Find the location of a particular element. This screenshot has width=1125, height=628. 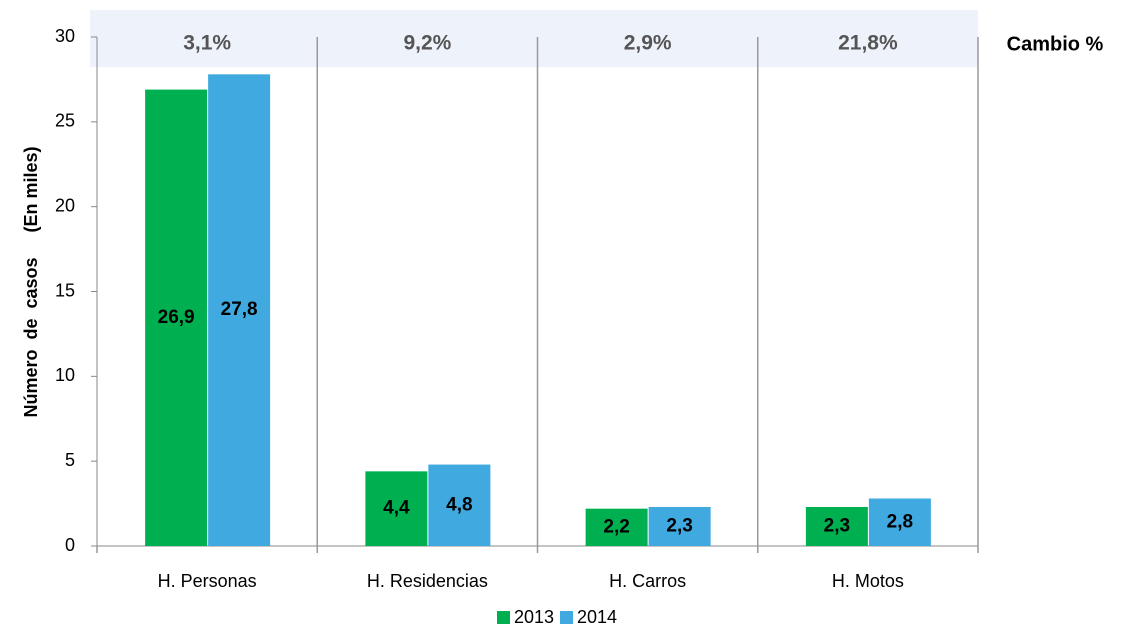

change-title: Cambio % is located at coordinates (1055, 44).